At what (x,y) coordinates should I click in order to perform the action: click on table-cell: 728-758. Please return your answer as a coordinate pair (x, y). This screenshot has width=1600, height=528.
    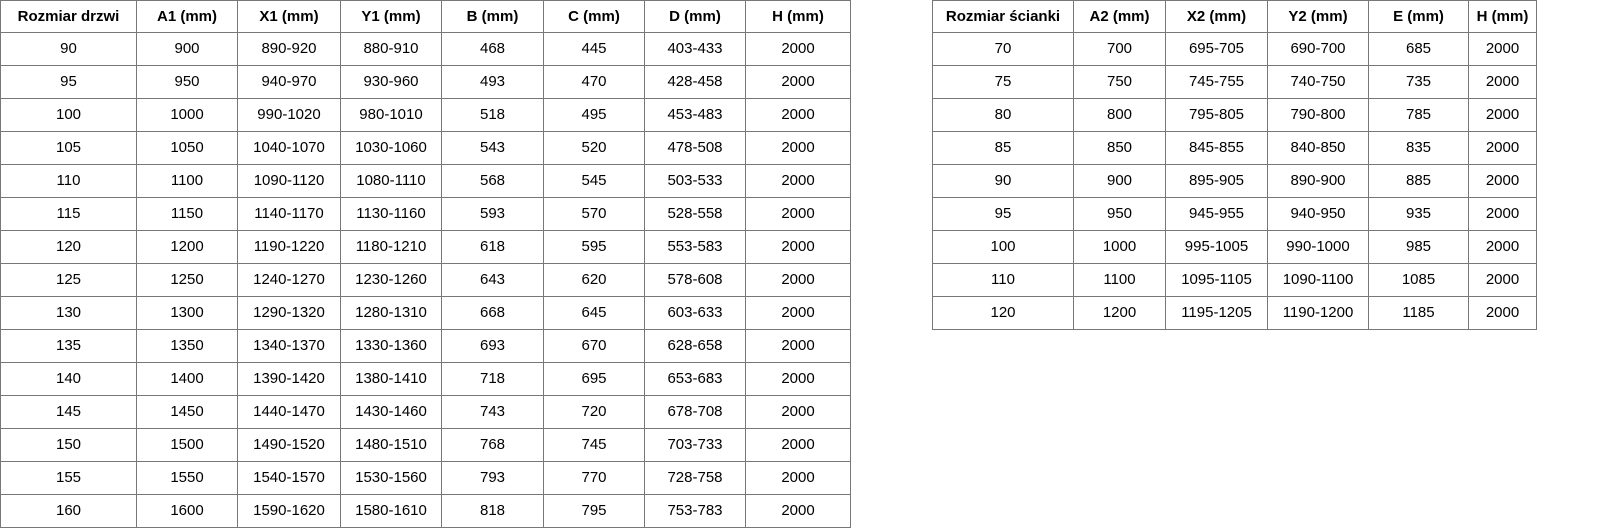
    Looking at the image, I should click on (695, 478).